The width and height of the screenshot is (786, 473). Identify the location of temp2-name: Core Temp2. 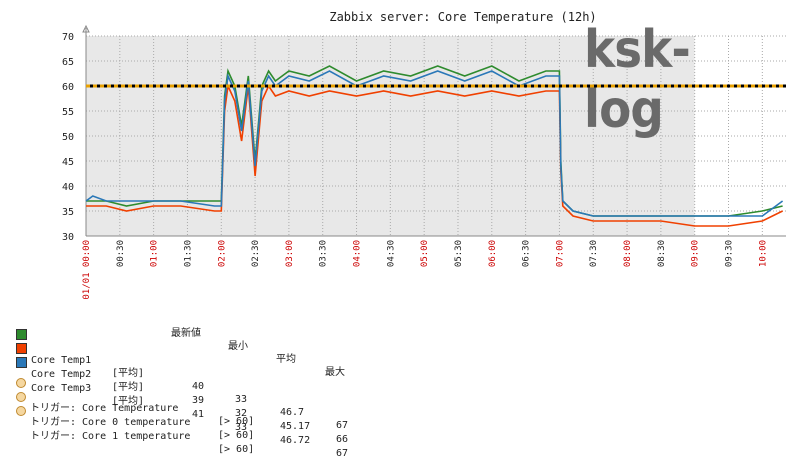
(61, 374).